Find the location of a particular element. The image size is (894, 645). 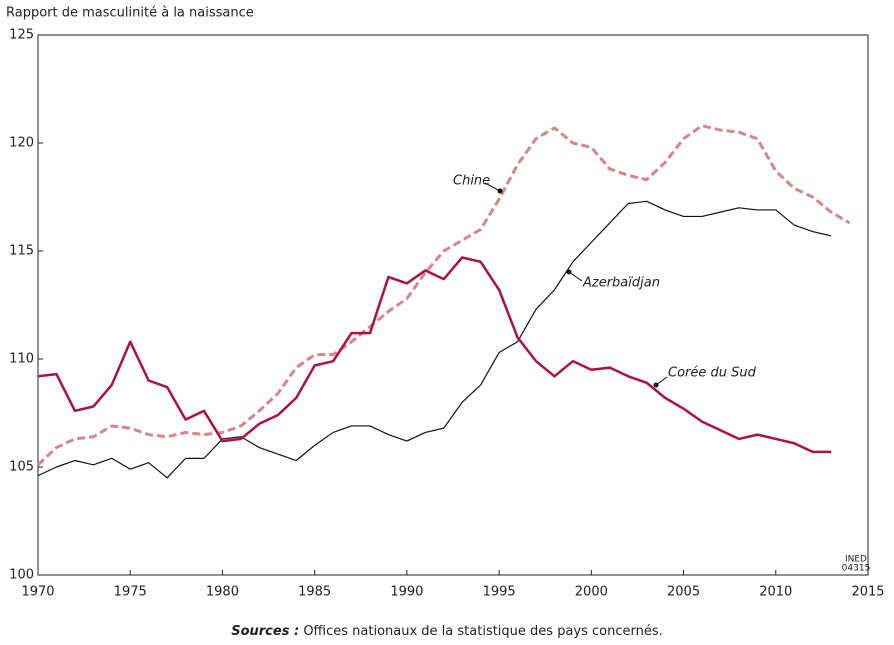

series-label: Corée du Sud is located at coordinates (712, 373).